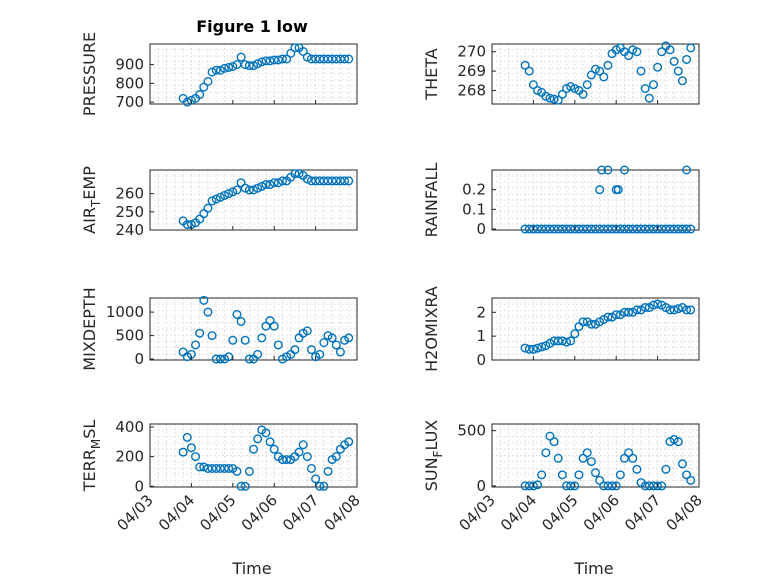 The height and width of the screenshot is (583, 778). I want to click on y-tick-label: 2, so click(481, 312).